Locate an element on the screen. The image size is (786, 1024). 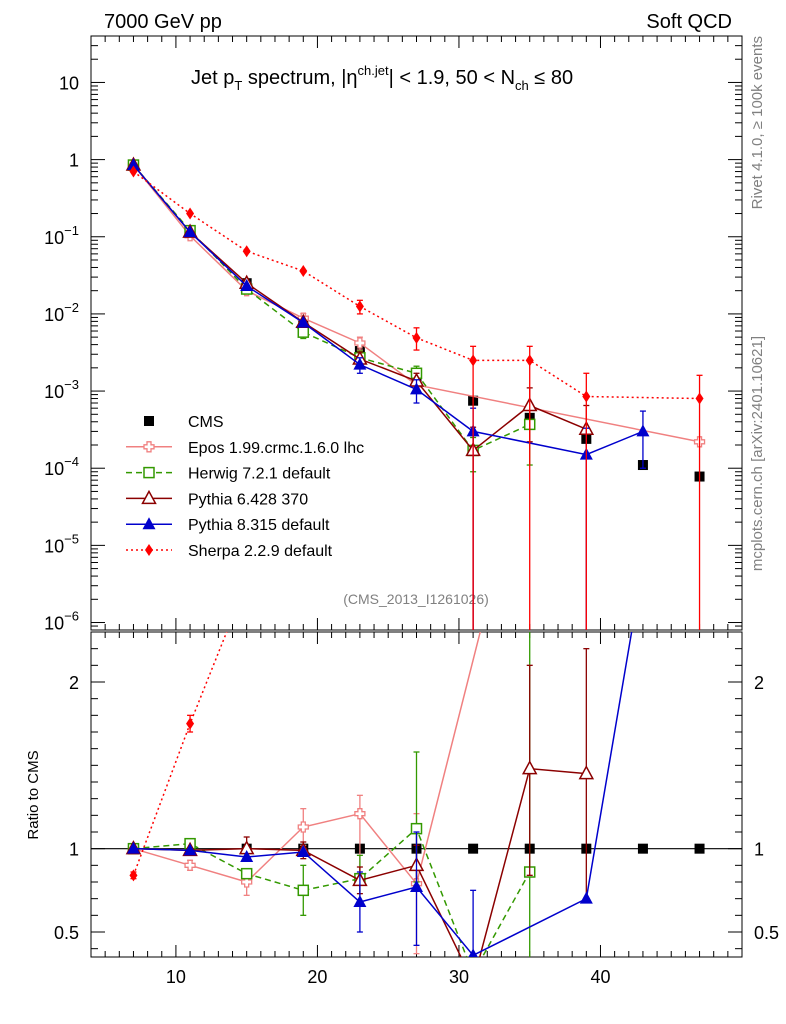
series-2-legend-label: Herwig 7.2.1 default is located at coordinates (259, 474).